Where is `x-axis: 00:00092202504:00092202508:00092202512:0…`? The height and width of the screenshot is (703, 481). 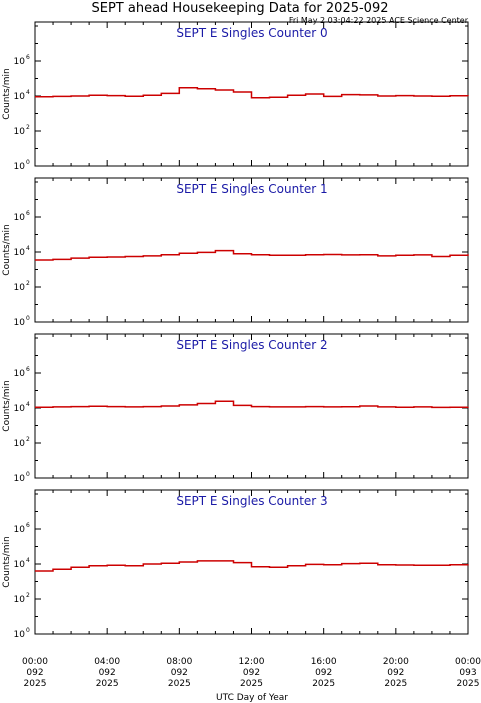
x-axis: 00:00092202504:00092202508:00092202512:0… is located at coordinates (251, 673).